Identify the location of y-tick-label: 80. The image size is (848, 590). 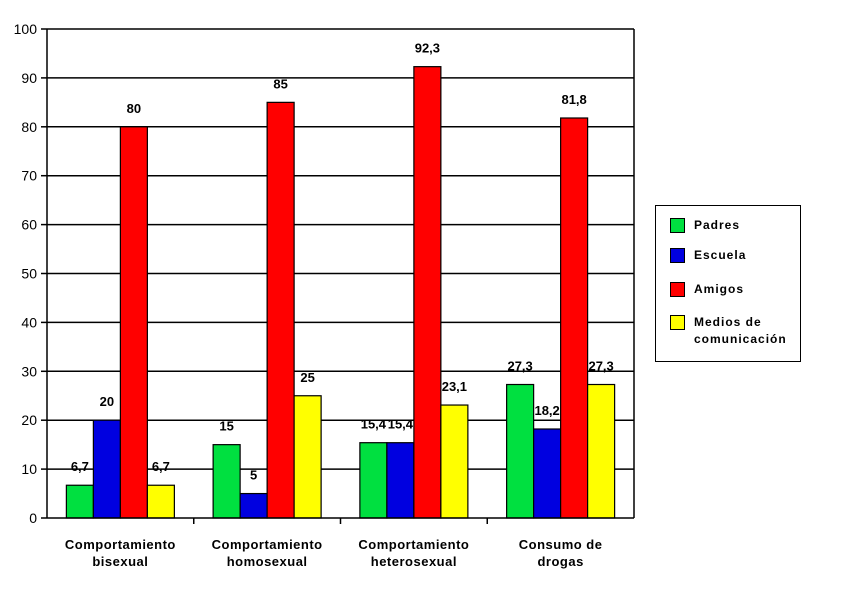
(29, 127).